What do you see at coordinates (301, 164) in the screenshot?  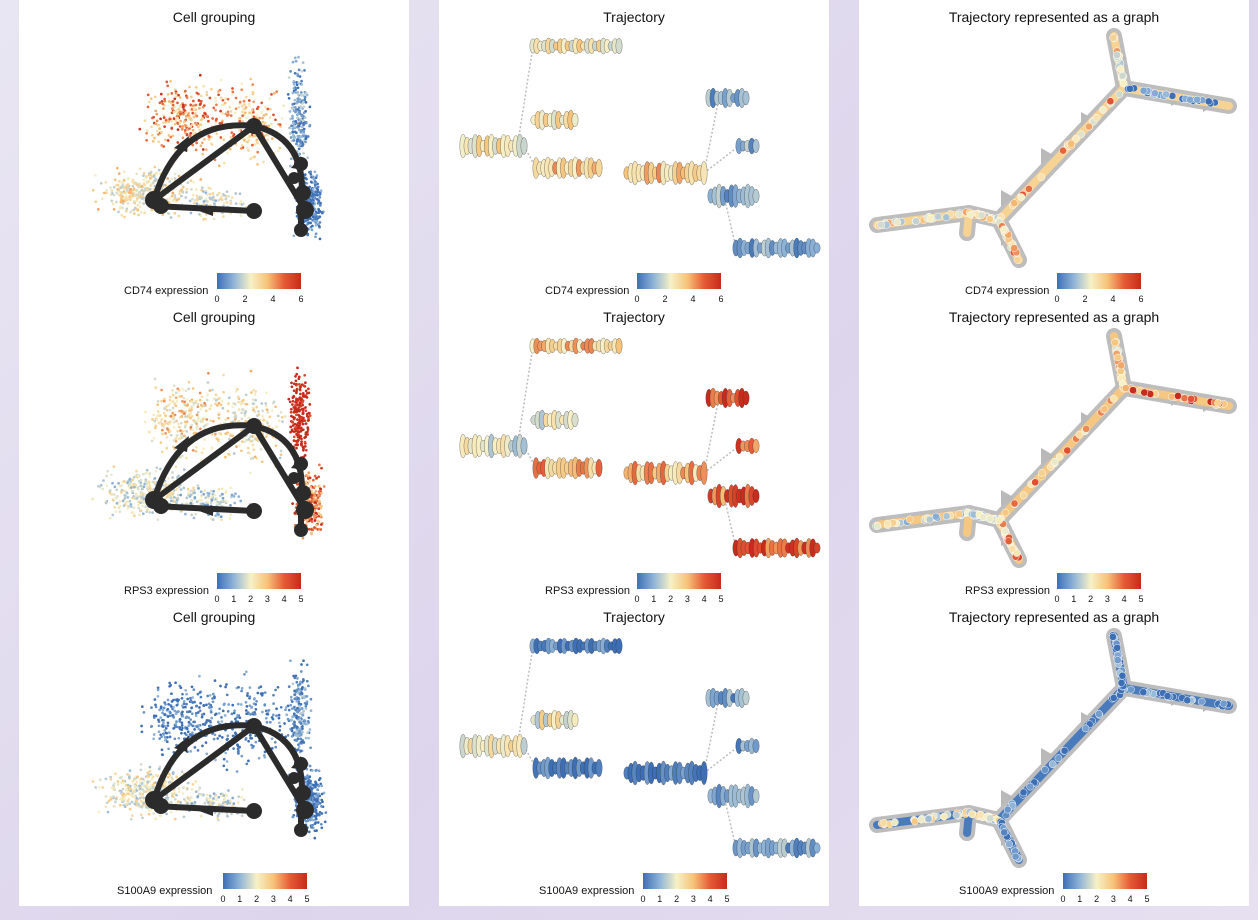 I see `trajectory-node` at bounding box center [301, 164].